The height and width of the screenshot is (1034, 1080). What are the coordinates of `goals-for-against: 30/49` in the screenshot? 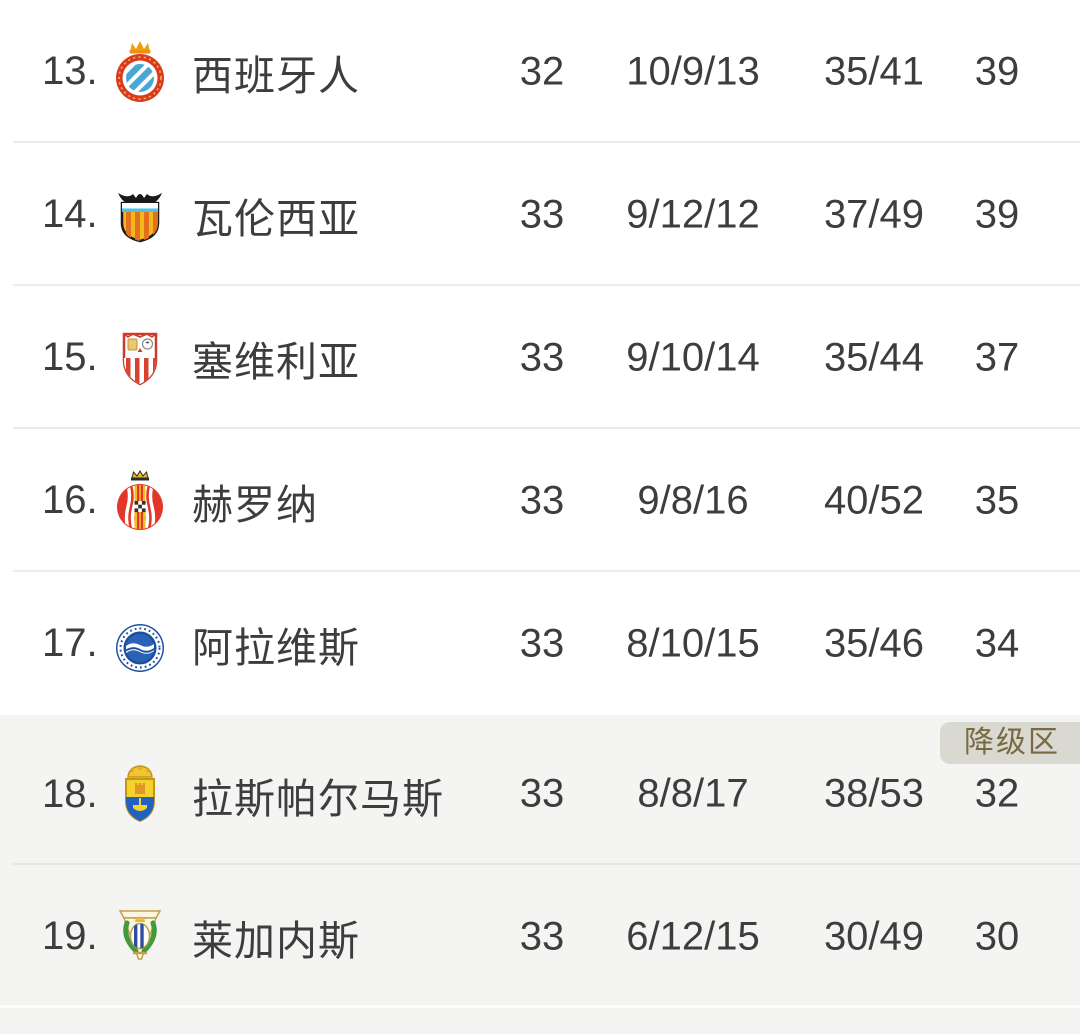 It's located at (874, 936).